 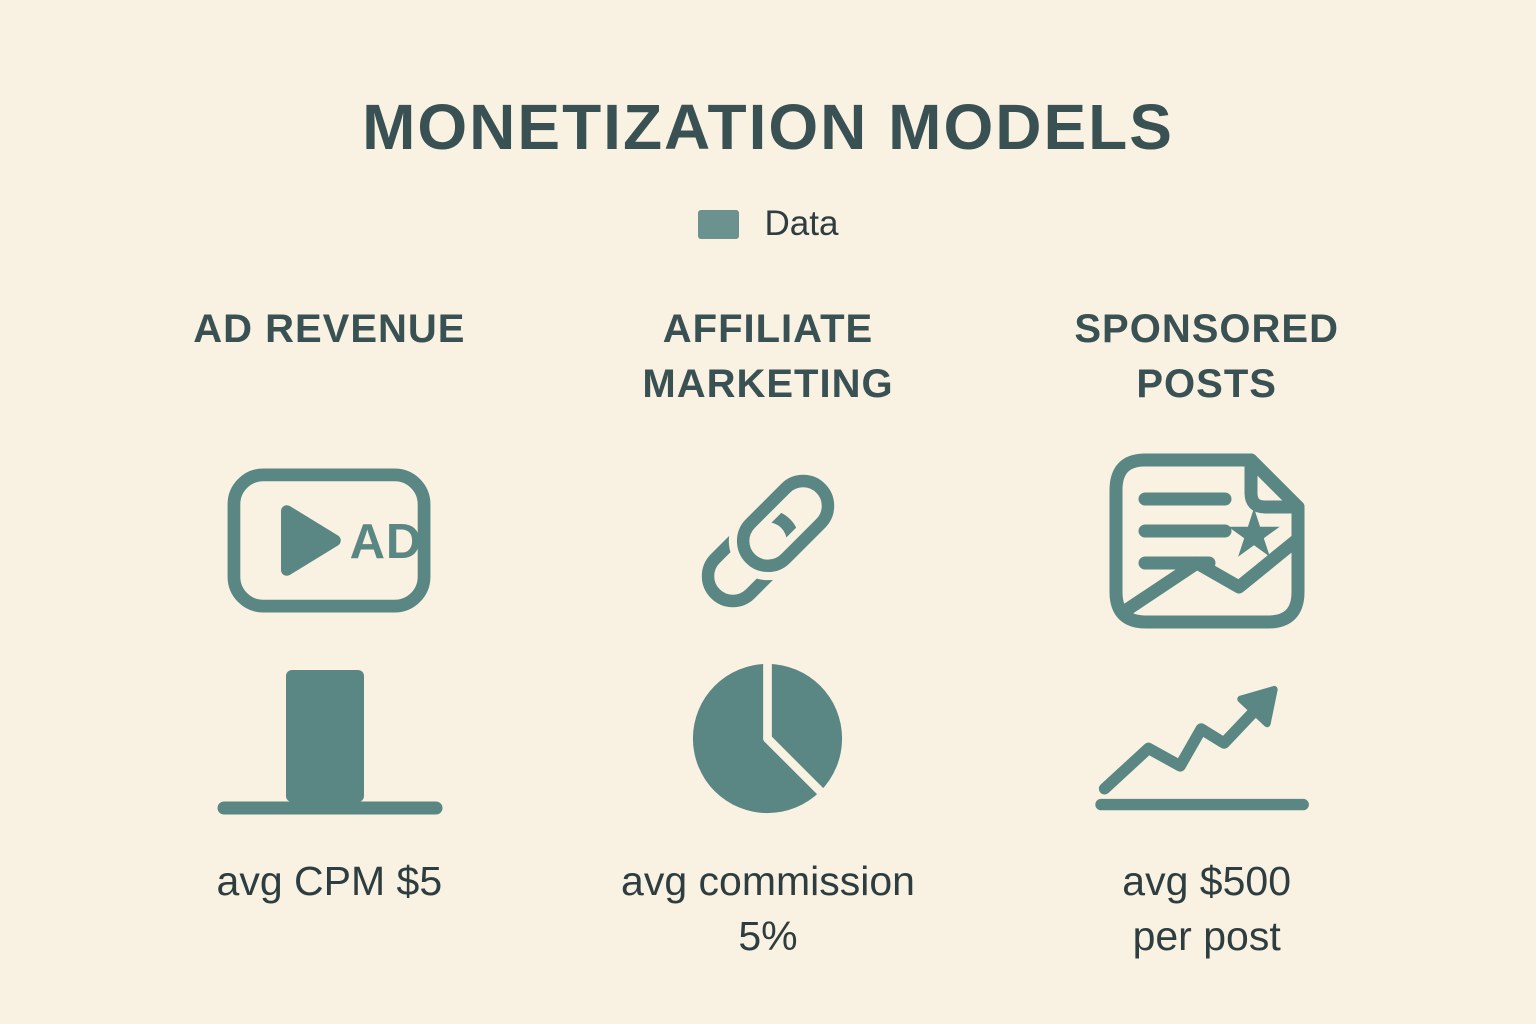 What do you see at coordinates (1202, 748) in the screenshot?
I see `trending-up-icon` at bounding box center [1202, 748].